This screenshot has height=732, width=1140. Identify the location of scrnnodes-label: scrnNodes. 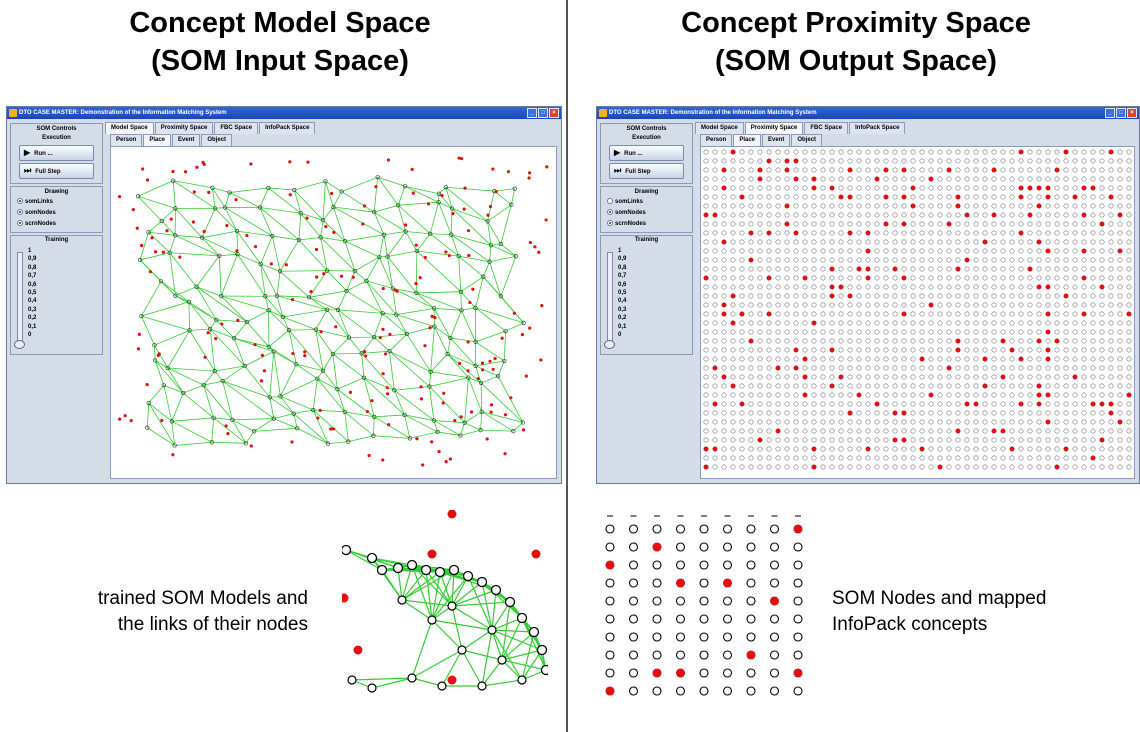
(631, 224).